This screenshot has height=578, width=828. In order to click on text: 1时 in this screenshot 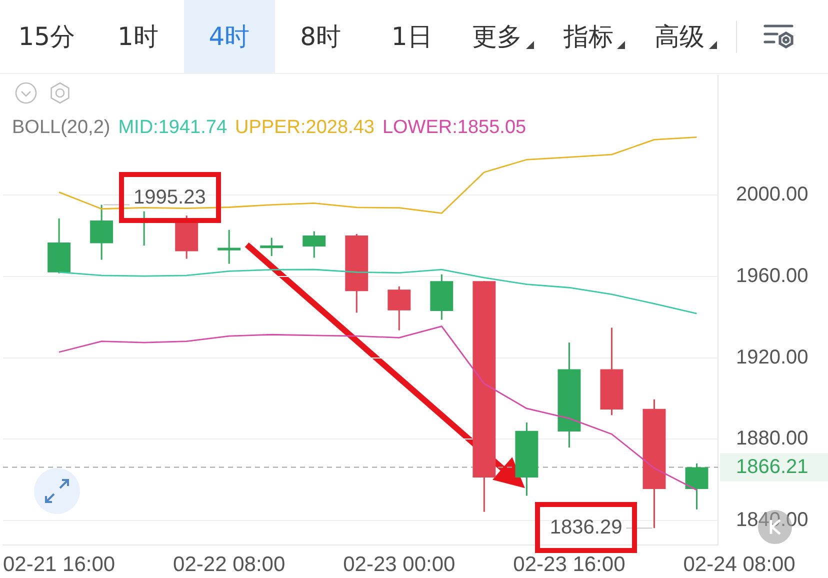, I will do `click(137, 37)`.